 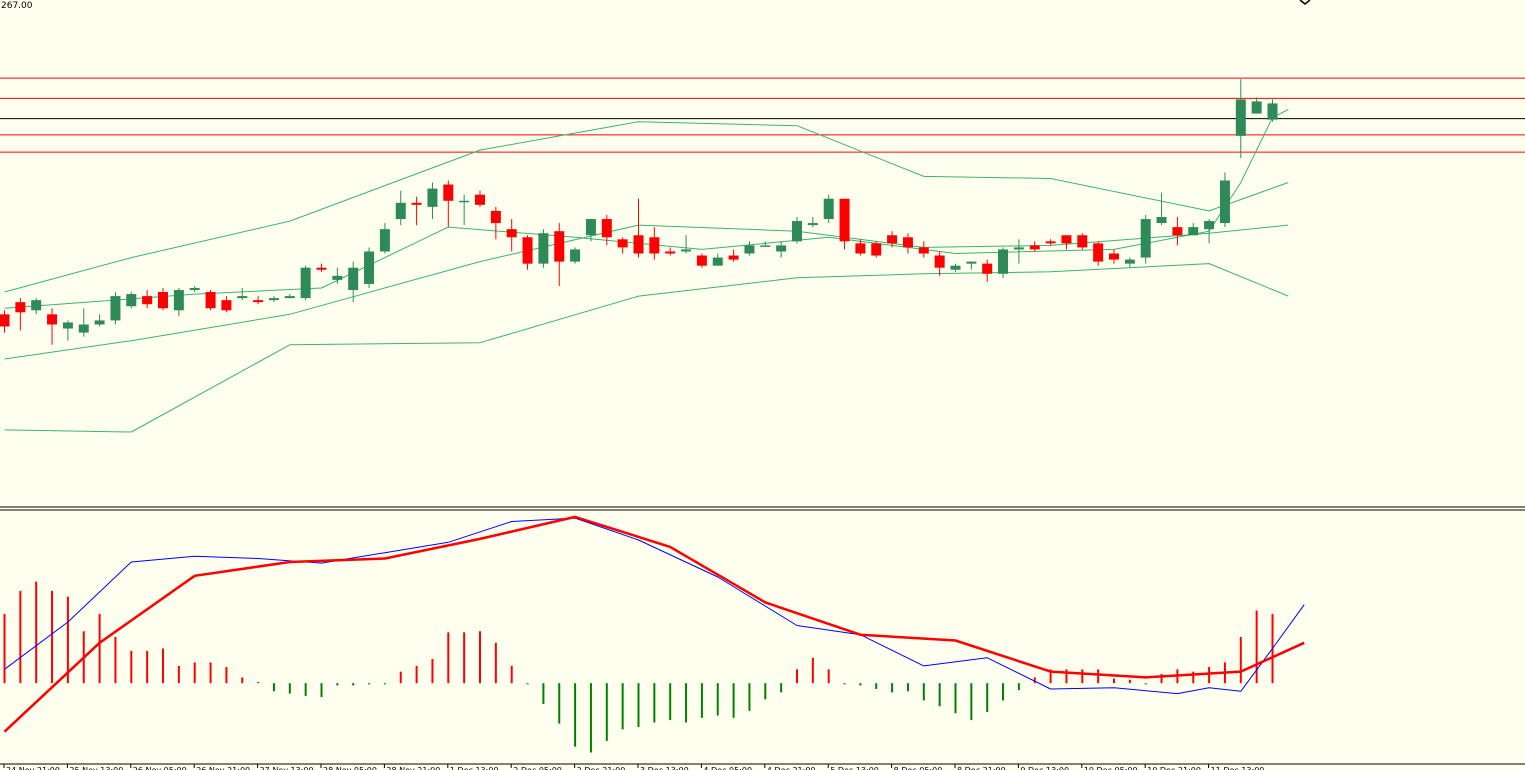 What do you see at coordinates (664, 768) in the screenshot?
I see `time-label: 3 Dec 13:00` at bounding box center [664, 768].